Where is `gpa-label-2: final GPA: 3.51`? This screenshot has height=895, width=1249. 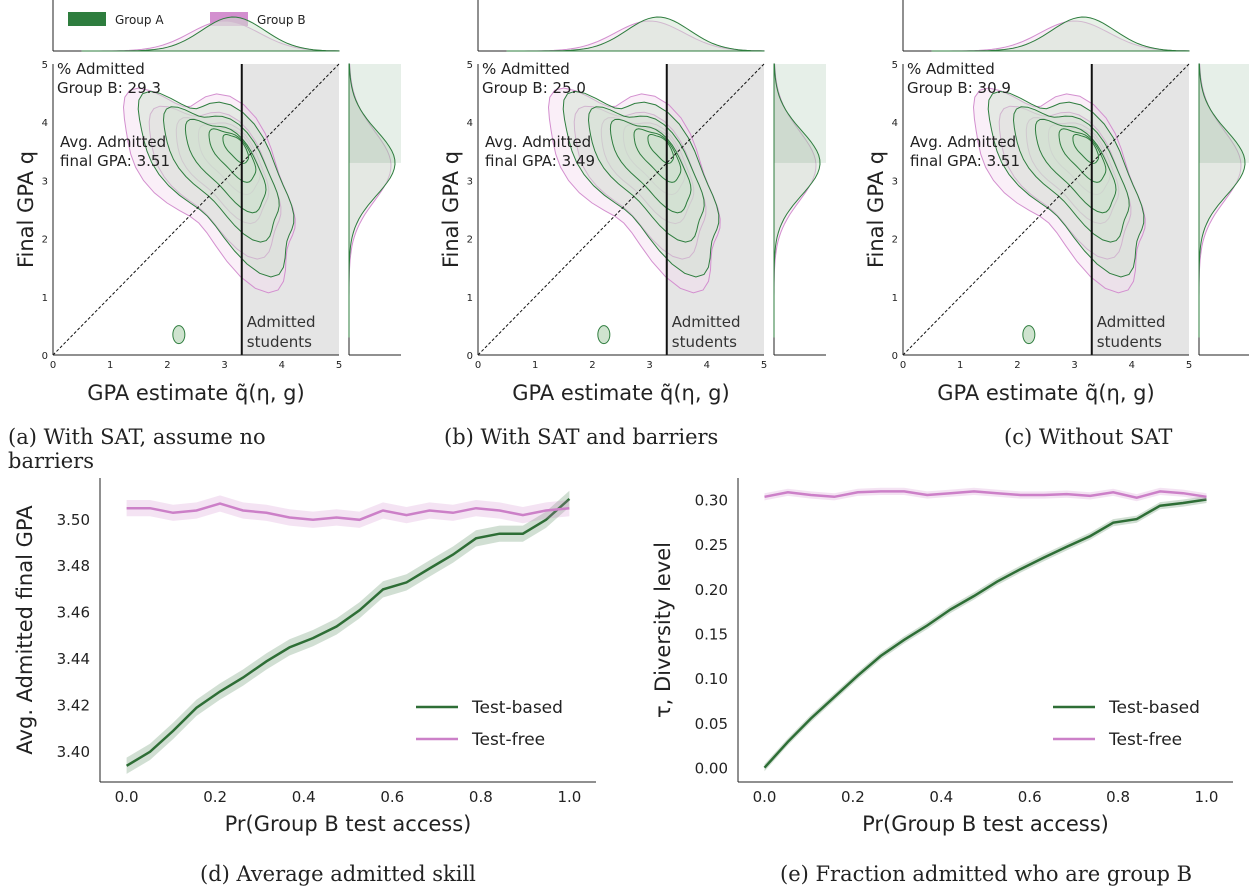
gpa-label-2: final GPA: 3.51 is located at coordinates (115, 161).